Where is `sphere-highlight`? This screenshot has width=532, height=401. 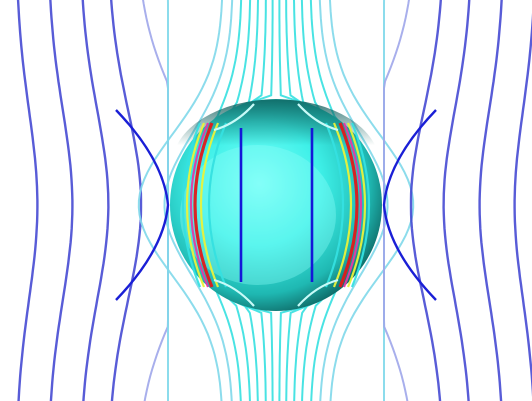
sphere-highlight is located at coordinates (258, 215).